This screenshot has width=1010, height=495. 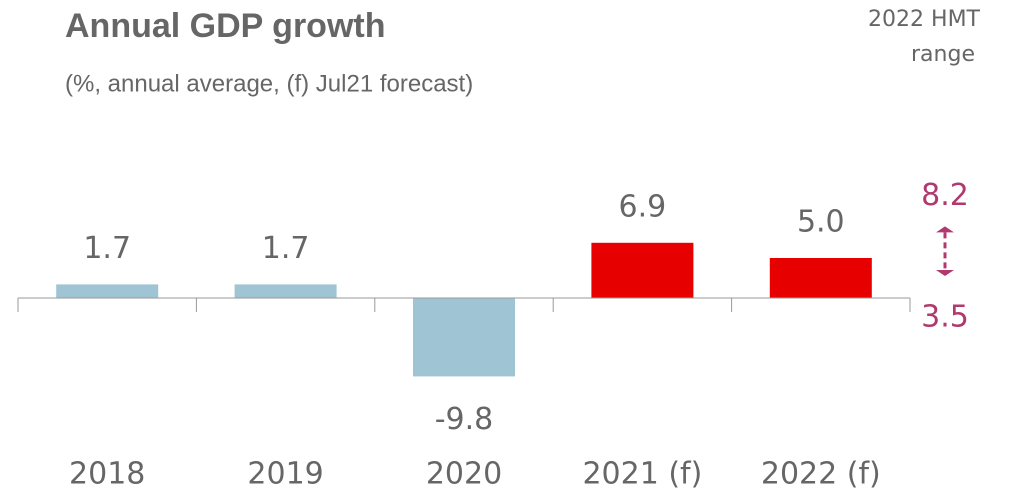 I want to click on range-title: 2022 HMT, so click(x=924, y=19).